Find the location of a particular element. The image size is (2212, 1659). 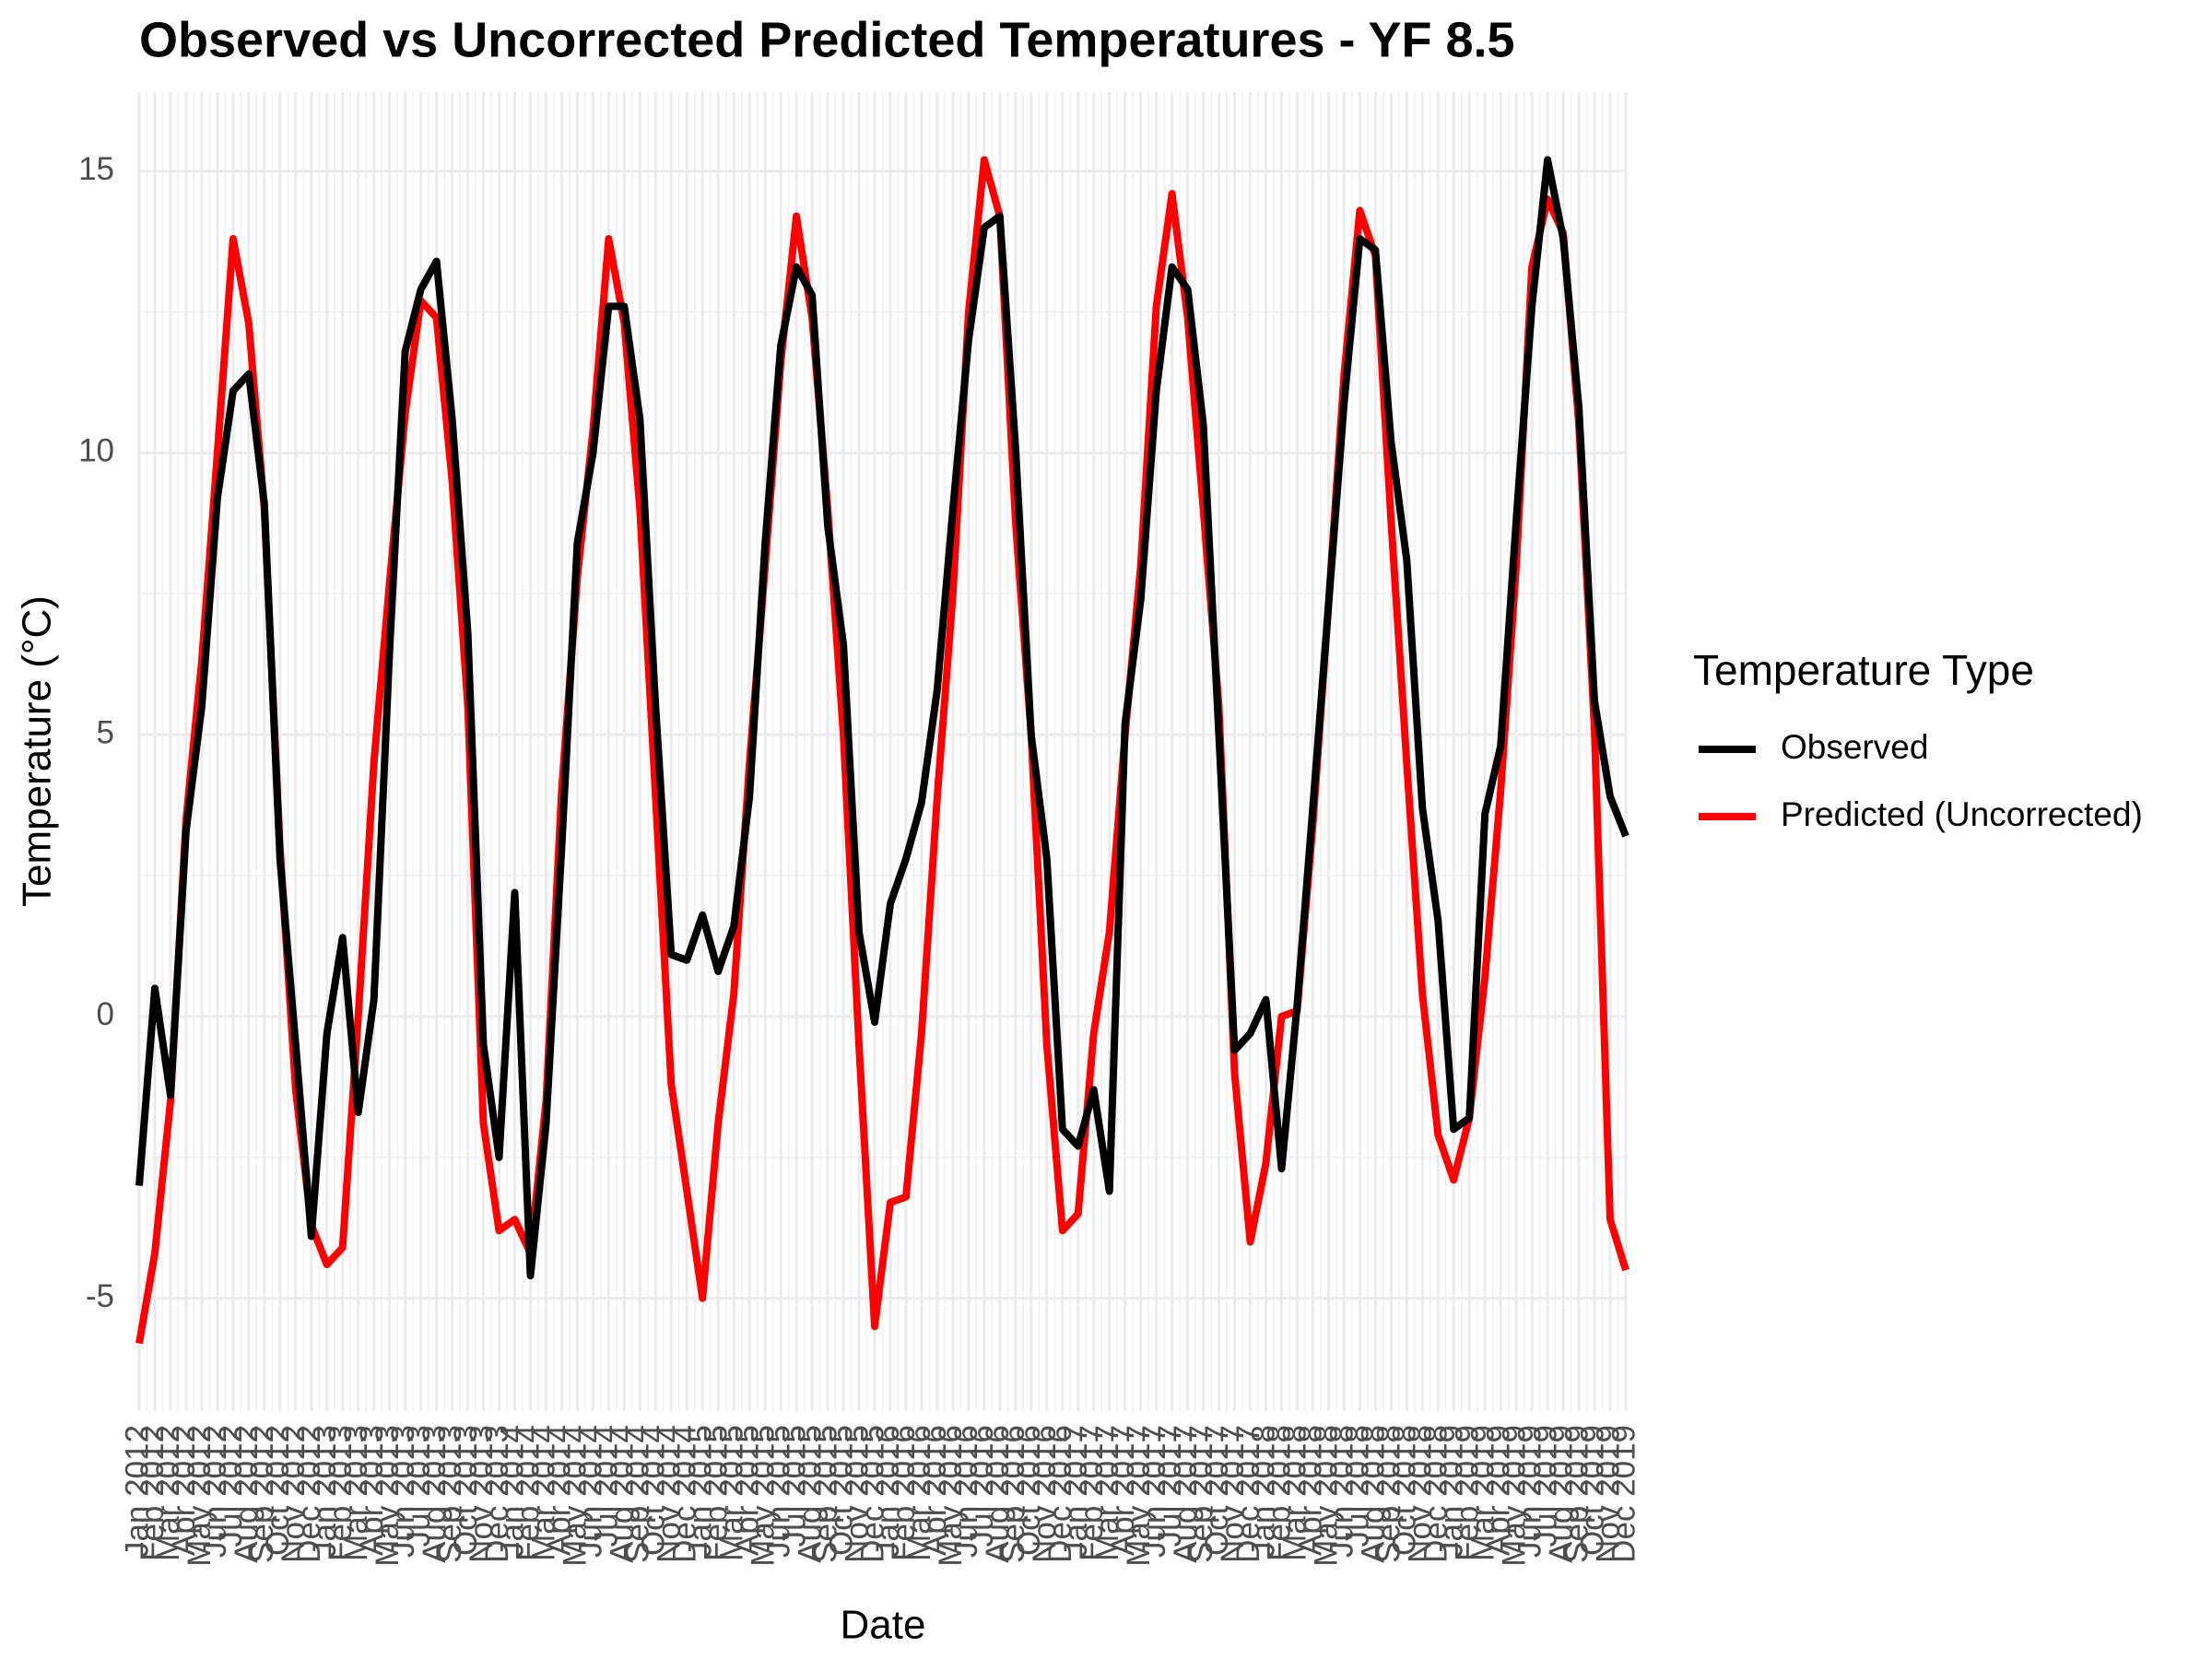

x-tick-label: May 2013 is located at coordinates (388, 1496).